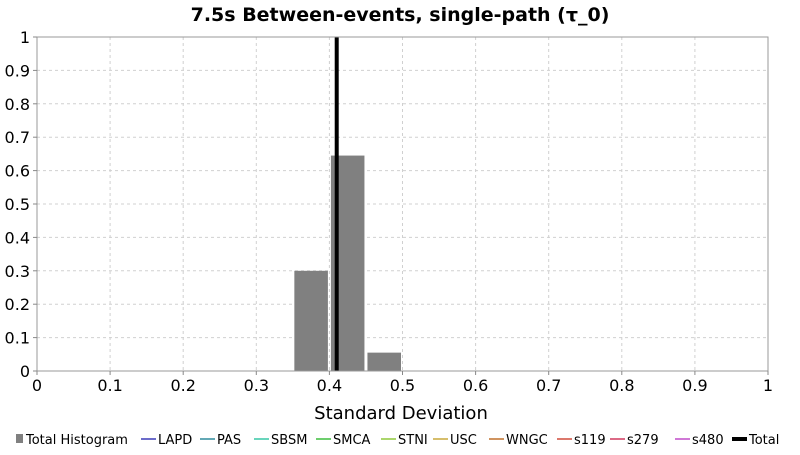 Image resolution: width=800 pixels, height=455 pixels. Describe the element at coordinates (621, 385) in the screenshot. I see `x-tick-label: 0.8` at that location.